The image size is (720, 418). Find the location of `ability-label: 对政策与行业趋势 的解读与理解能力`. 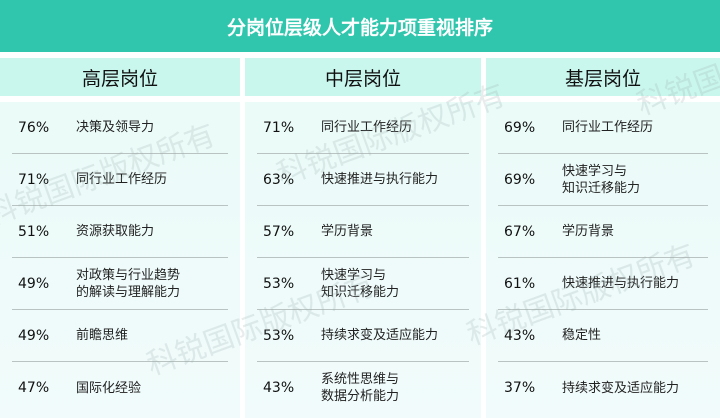

ability-label: 对政策与行业趋势 的解读与理解能力 is located at coordinates (128, 283).